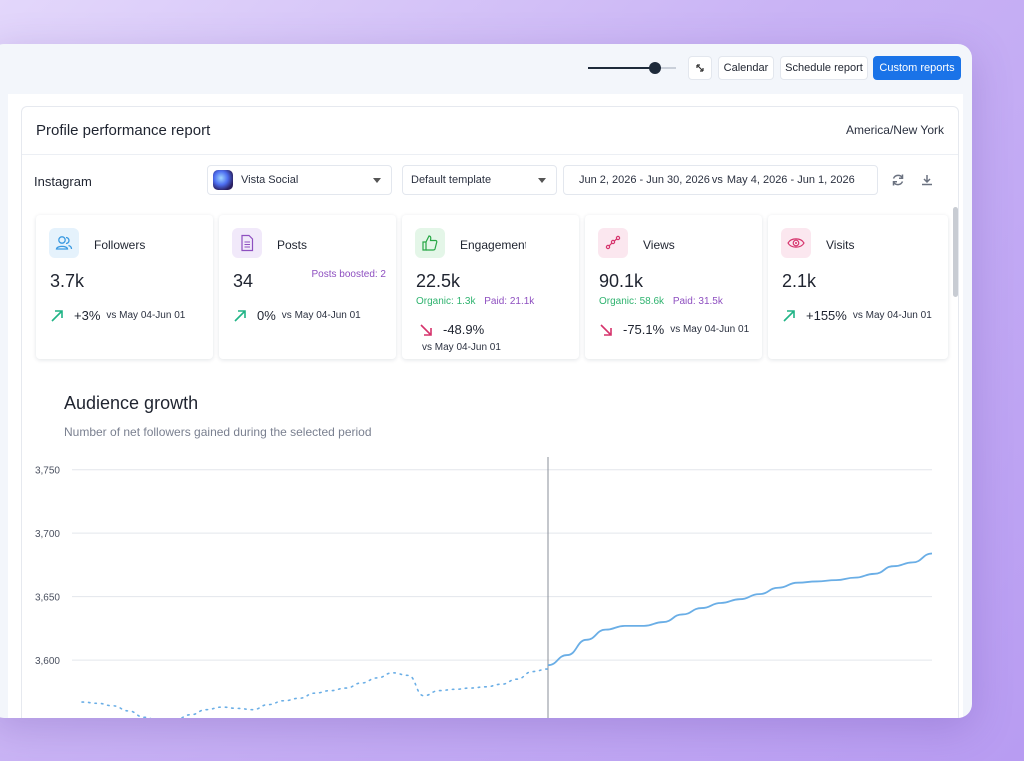  Describe the element at coordinates (47, 471) in the screenshot. I see `y-tick-label: 3,750` at that location.